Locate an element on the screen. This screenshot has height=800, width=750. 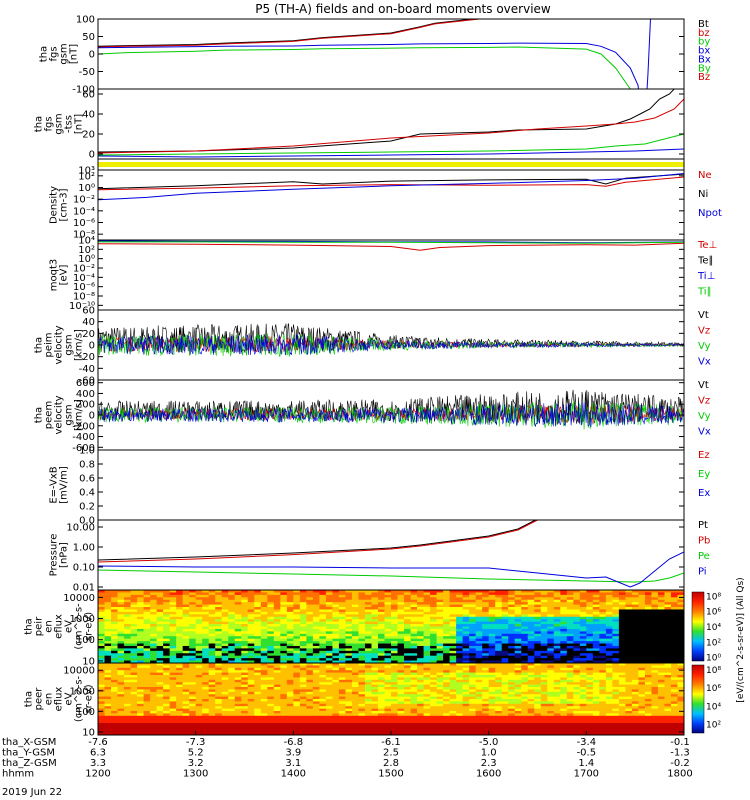
panel-0-plot is located at coordinates (374, 54).